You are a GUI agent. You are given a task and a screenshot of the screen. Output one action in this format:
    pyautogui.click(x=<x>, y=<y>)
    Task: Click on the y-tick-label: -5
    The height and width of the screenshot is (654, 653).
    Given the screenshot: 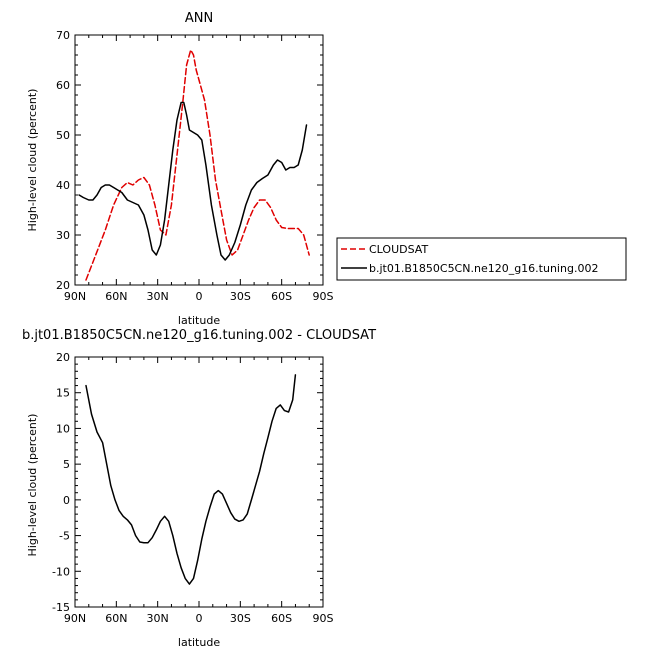 What is the action you would take?
    pyautogui.click(x=64, y=536)
    